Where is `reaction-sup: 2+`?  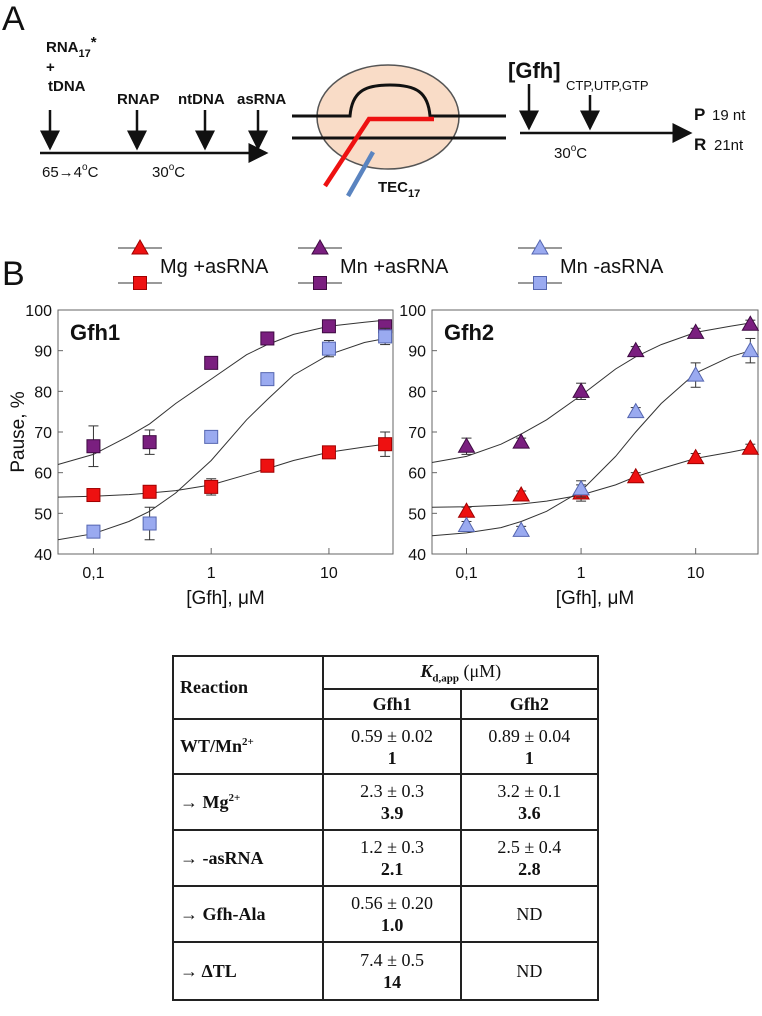
reaction-sup: 2+ is located at coordinates (234, 797).